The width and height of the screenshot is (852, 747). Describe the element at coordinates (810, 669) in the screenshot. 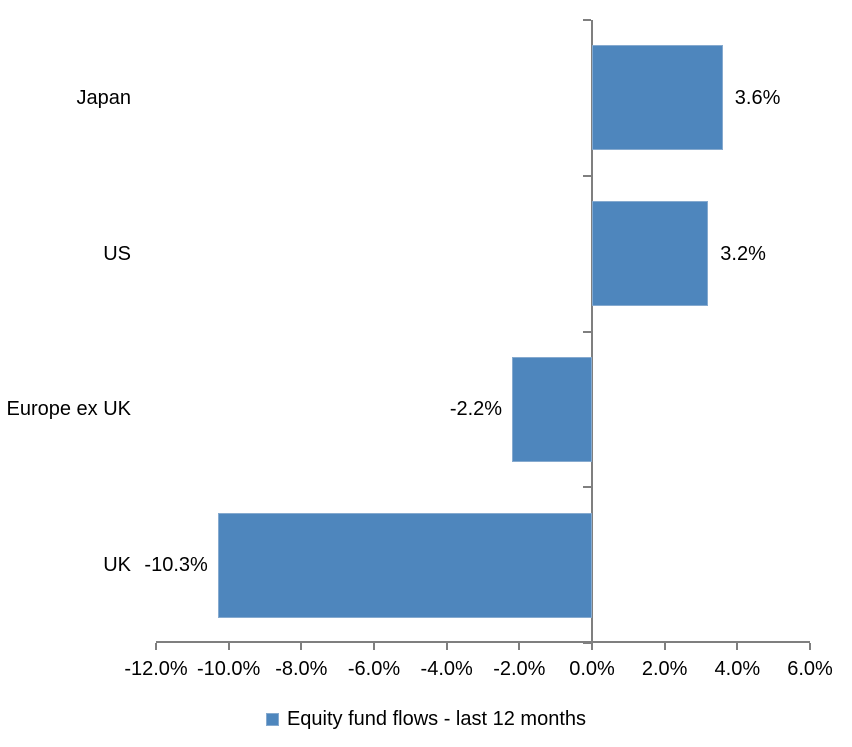

I see `x-tick-label: 6.0%` at that location.